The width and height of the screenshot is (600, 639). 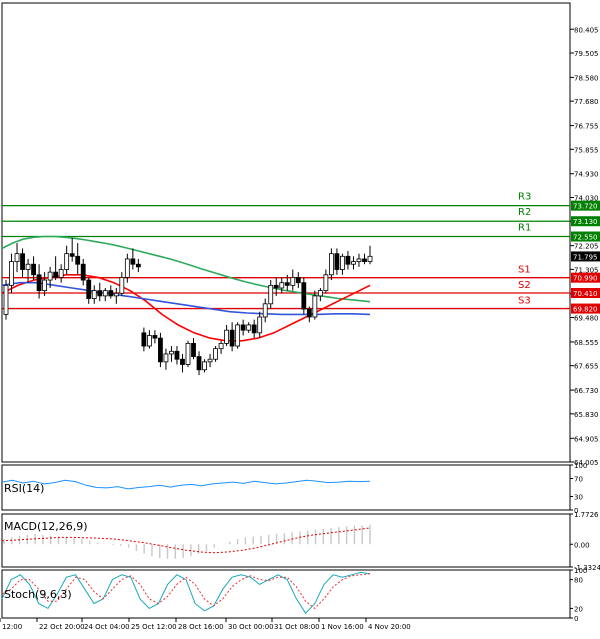 What do you see at coordinates (524, 285) in the screenshot?
I see `level-label-s2: S2` at bounding box center [524, 285].